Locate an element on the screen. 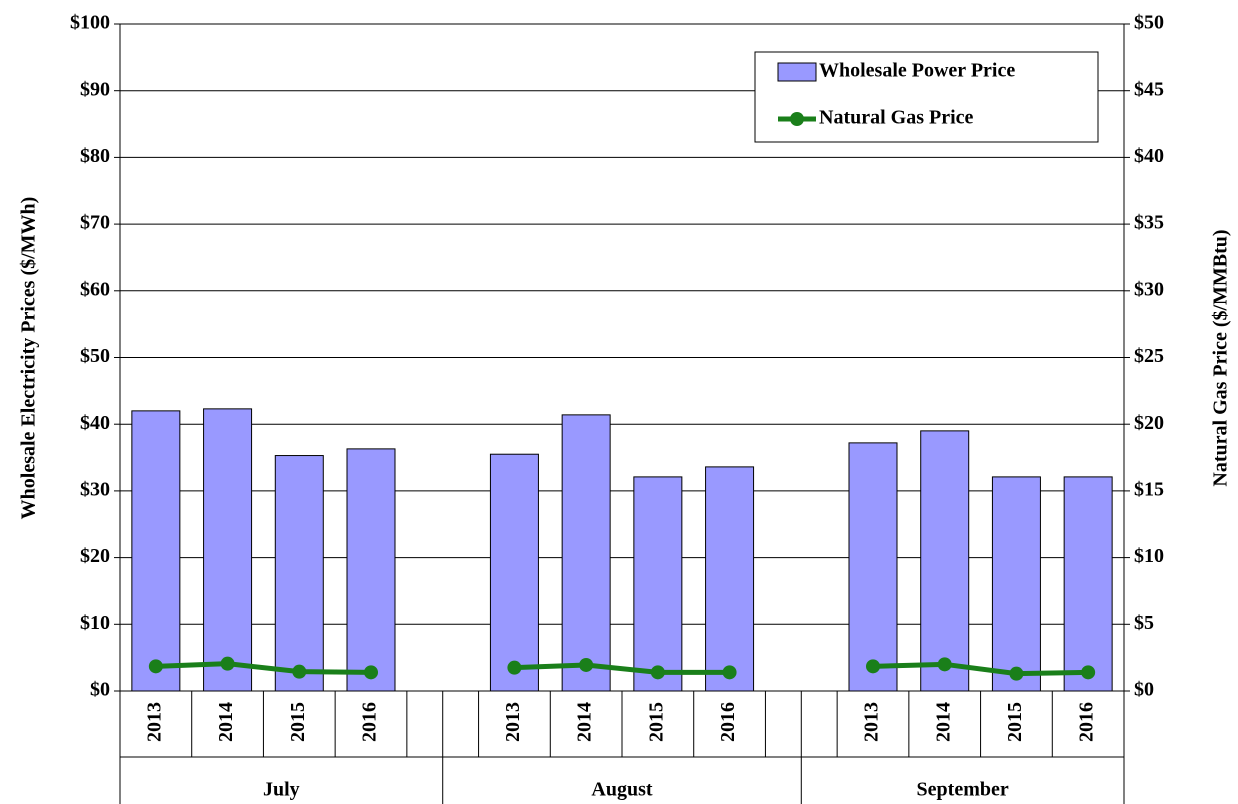 This screenshot has width=1238, height=804. y-tick-label: $70 is located at coordinates (95, 223).